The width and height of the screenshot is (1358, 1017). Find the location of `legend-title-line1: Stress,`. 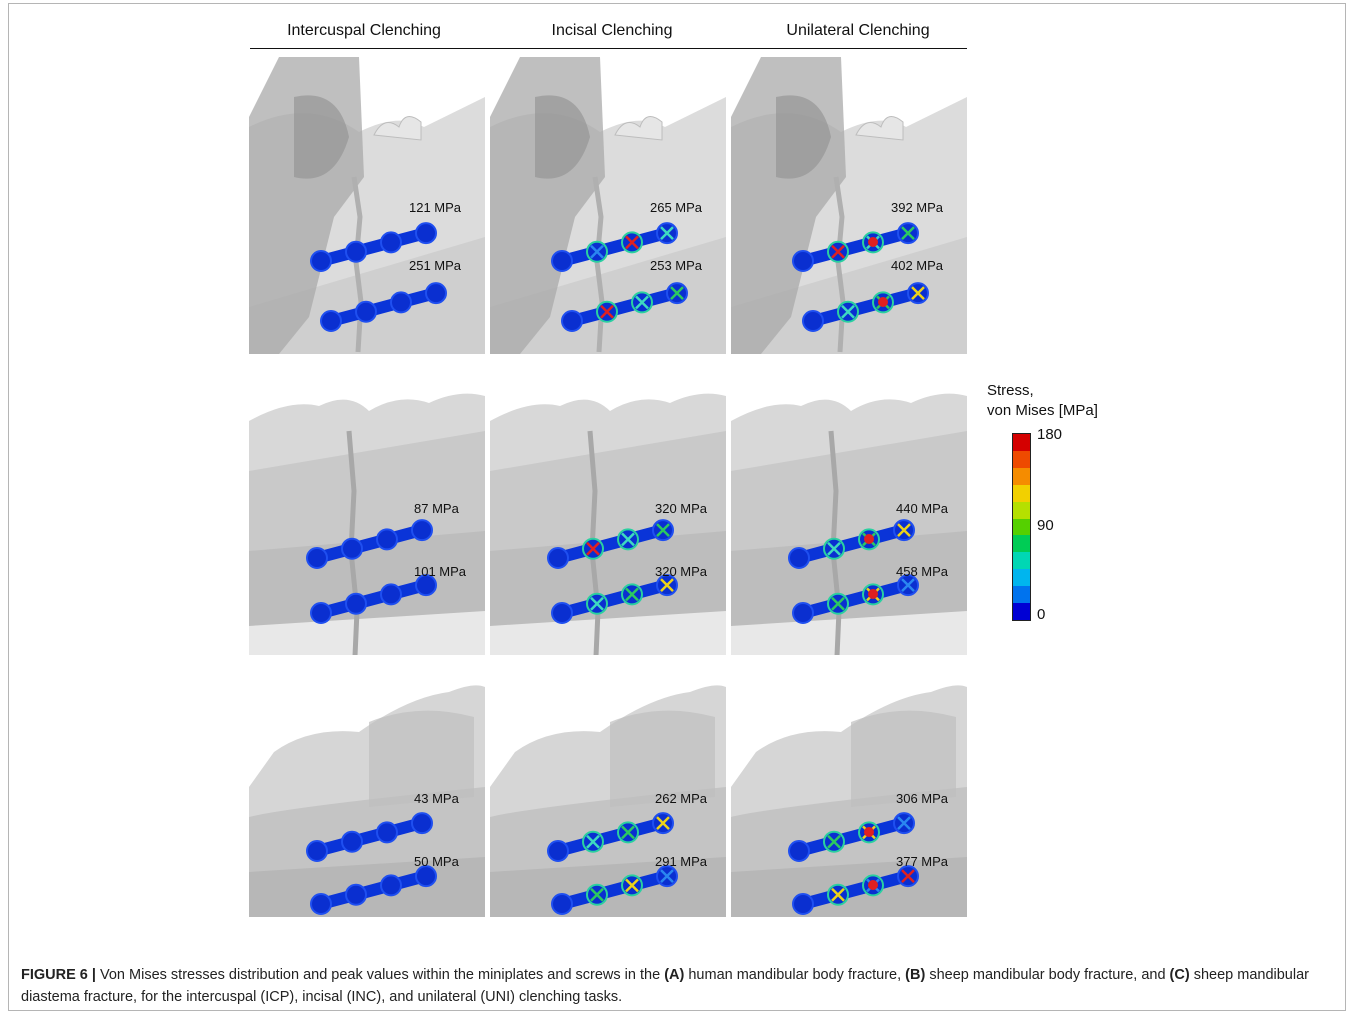

legend-title-line1: Stress, is located at coordinates (1010, 390).